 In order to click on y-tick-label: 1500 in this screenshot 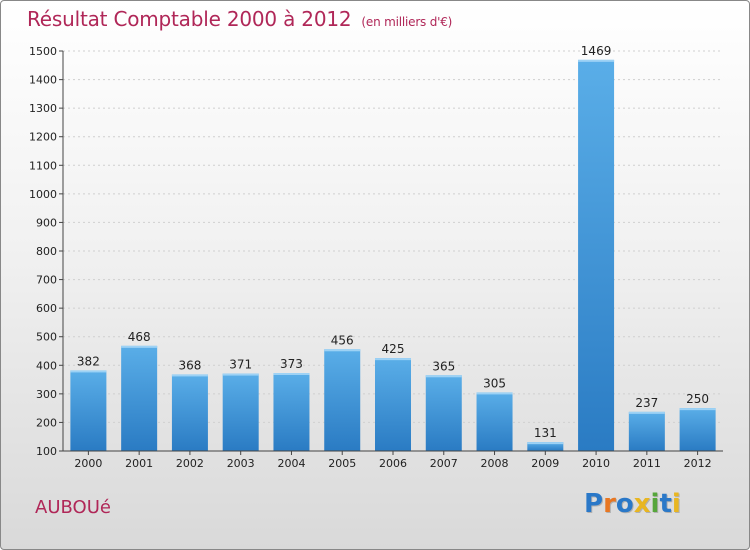, I will do `click(43, 51)`.